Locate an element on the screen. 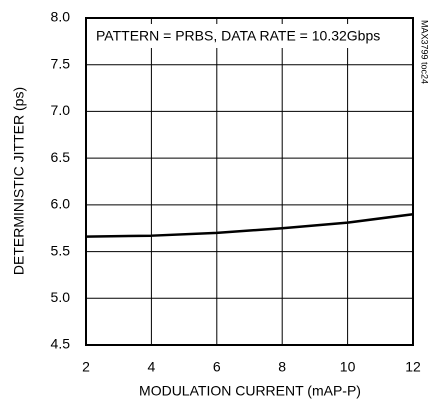 This screenshot has height=406, width=431. x-tick-label: 12 is located at coordinates (413, 367).